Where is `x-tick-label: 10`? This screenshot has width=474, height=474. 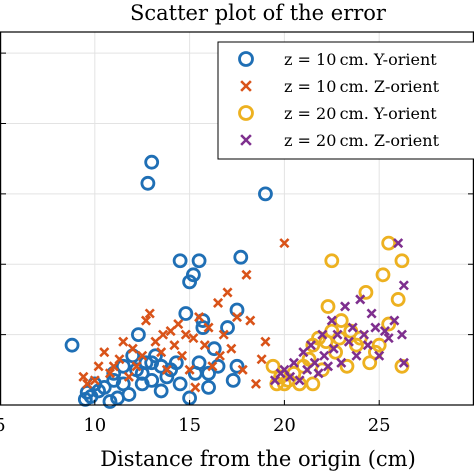
x-tick-label: 10 is located at coordinates (94, 425).